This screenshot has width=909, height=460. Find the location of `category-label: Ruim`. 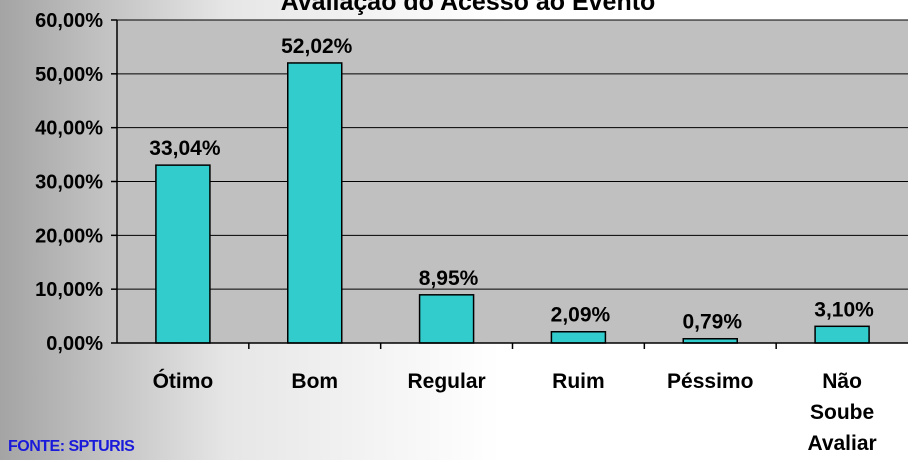

category-label: Ruim is located at coordinates (578, 381).